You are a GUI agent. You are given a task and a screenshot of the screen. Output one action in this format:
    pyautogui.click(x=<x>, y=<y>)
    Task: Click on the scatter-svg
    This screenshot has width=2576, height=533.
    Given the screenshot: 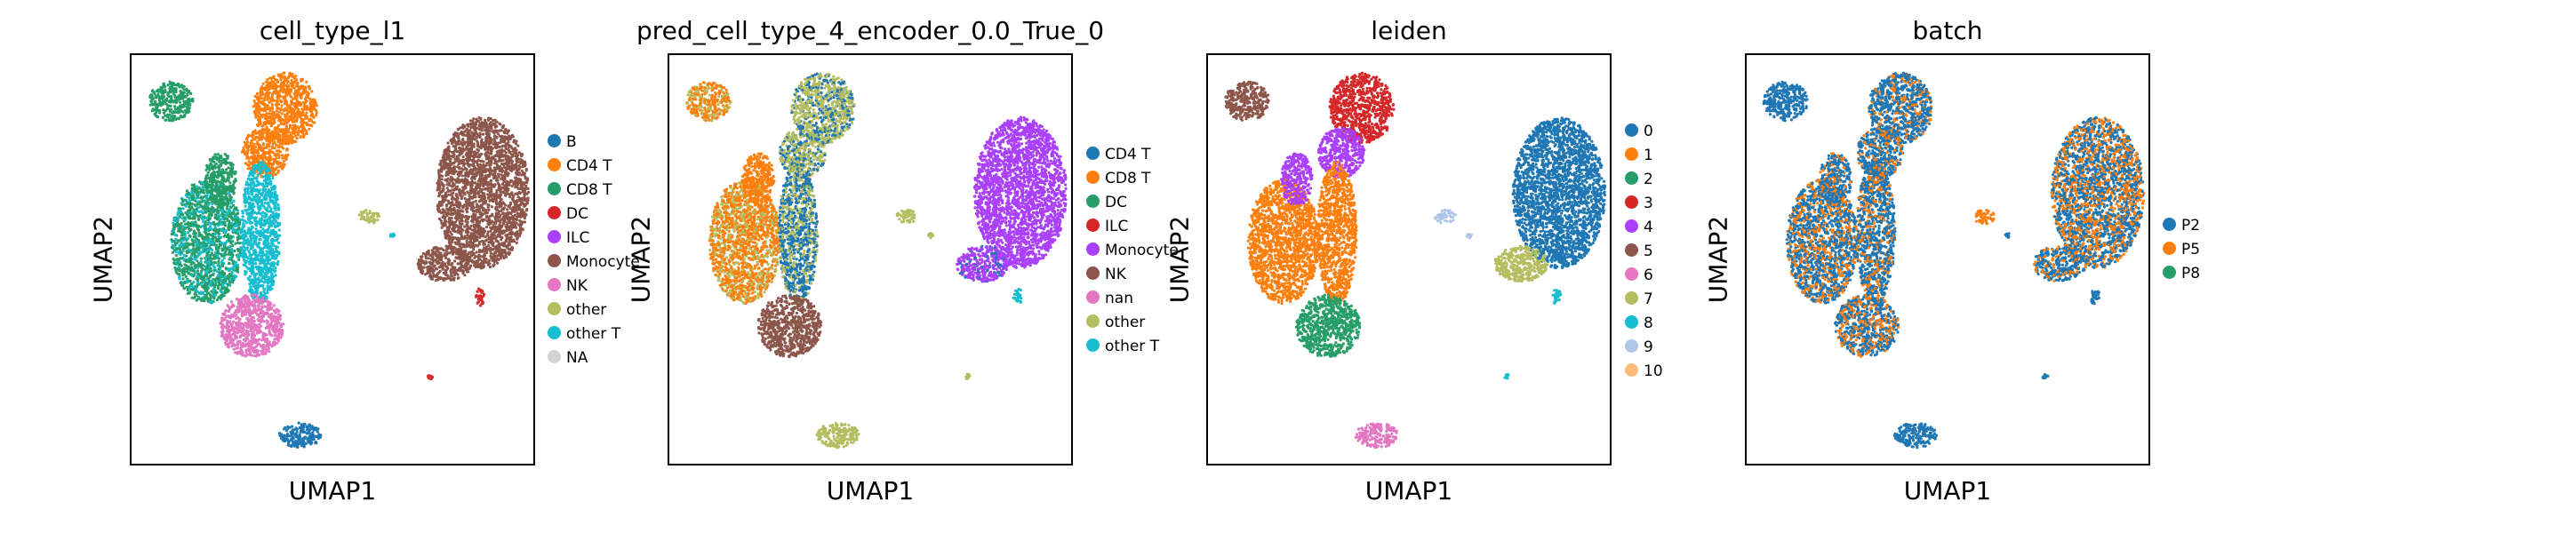 What is the action you would take?
    pyautogui.click(x=339, y=260)
    